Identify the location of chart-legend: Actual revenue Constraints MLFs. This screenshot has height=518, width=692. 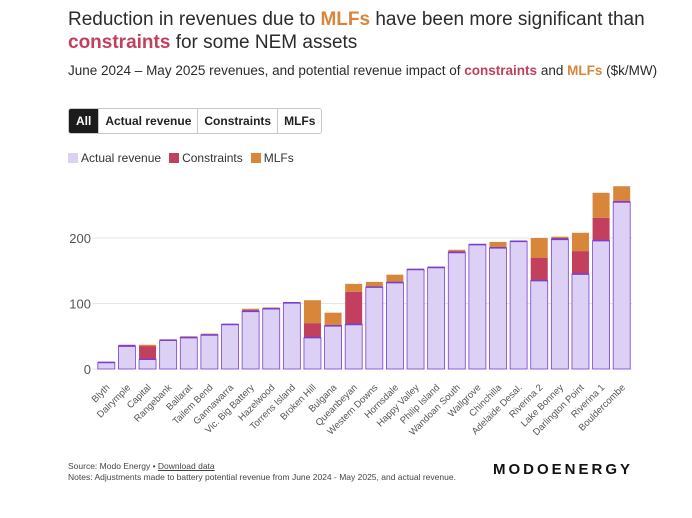
(185, 158).